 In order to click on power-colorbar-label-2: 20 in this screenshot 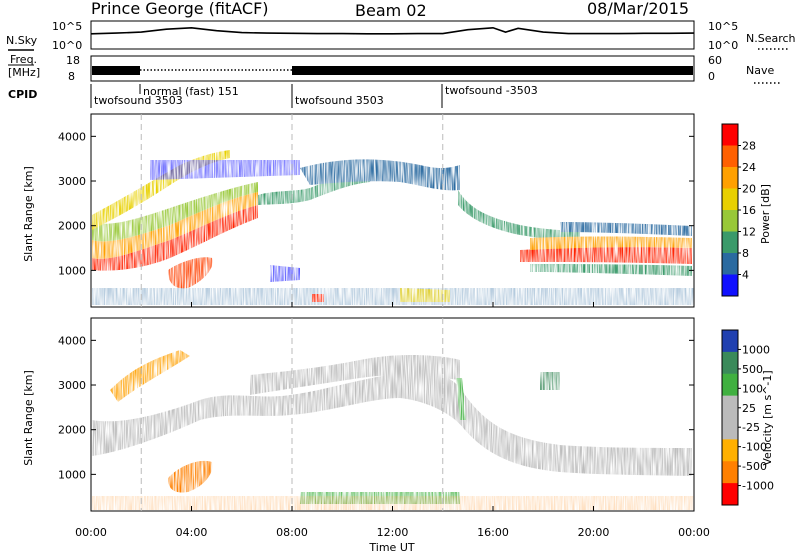, I will do `click(749, 189)`.